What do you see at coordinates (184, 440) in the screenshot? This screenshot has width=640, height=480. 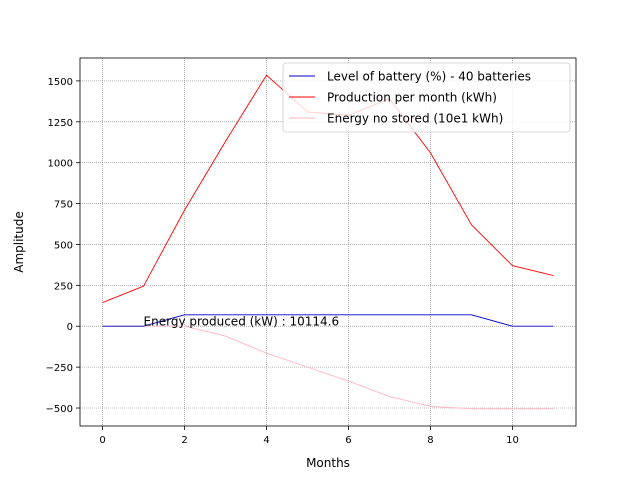 I see `x-tick-label: 2` at bounding box center [184, 440].